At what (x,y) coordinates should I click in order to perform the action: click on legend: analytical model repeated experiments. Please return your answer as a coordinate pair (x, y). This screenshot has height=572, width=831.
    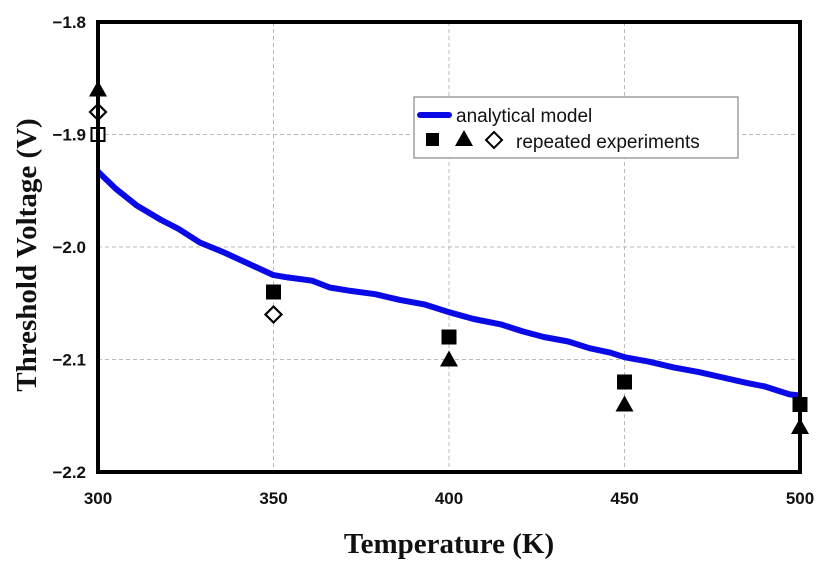
    Looking at the image, I should click on (576, 127).